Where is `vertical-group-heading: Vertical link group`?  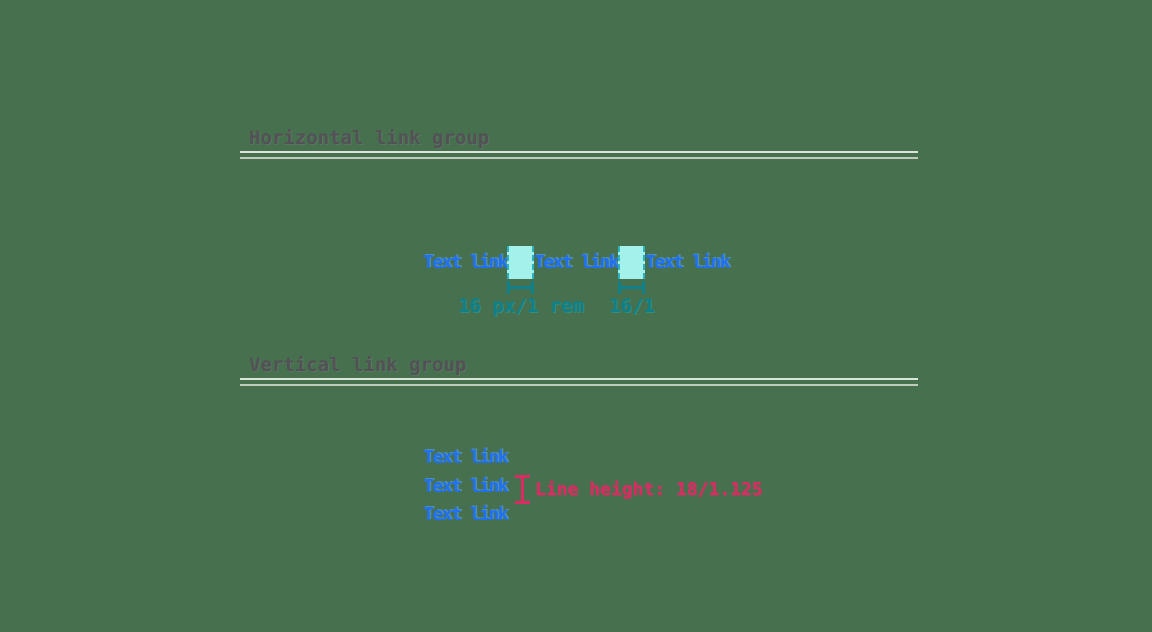 vertical-group-heading: Vertical link group is located at coordinates (358, 365).